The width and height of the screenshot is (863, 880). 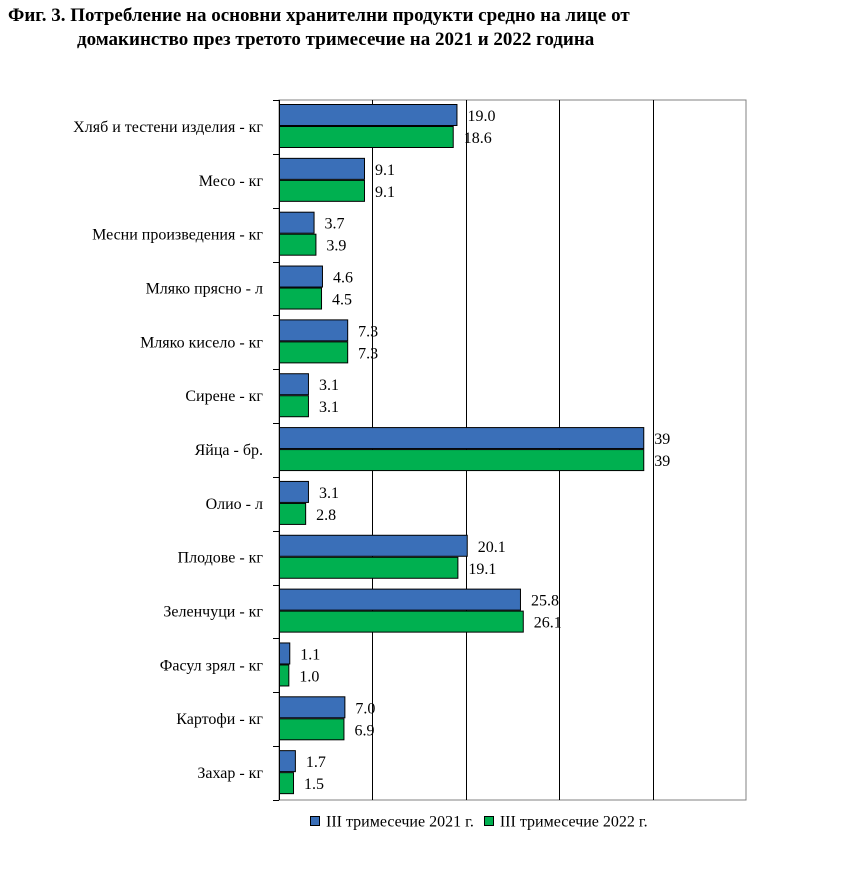 What do you see at coordinates (177, 235) in the screenshot?
I see `category-label: Месни произведения - кг` at bounding box center [177, 235].